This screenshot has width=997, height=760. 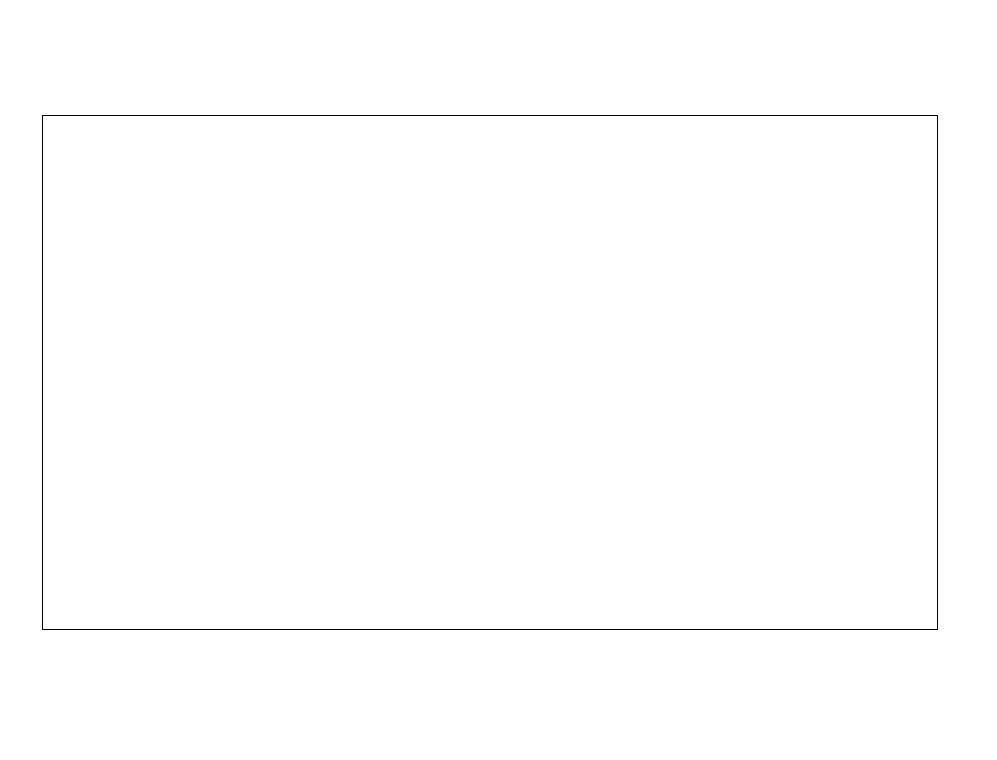 What do you see at coordinates (969, 372) in the screenshot?
I see `zonal-average-column` at bounding box center [969, 372].